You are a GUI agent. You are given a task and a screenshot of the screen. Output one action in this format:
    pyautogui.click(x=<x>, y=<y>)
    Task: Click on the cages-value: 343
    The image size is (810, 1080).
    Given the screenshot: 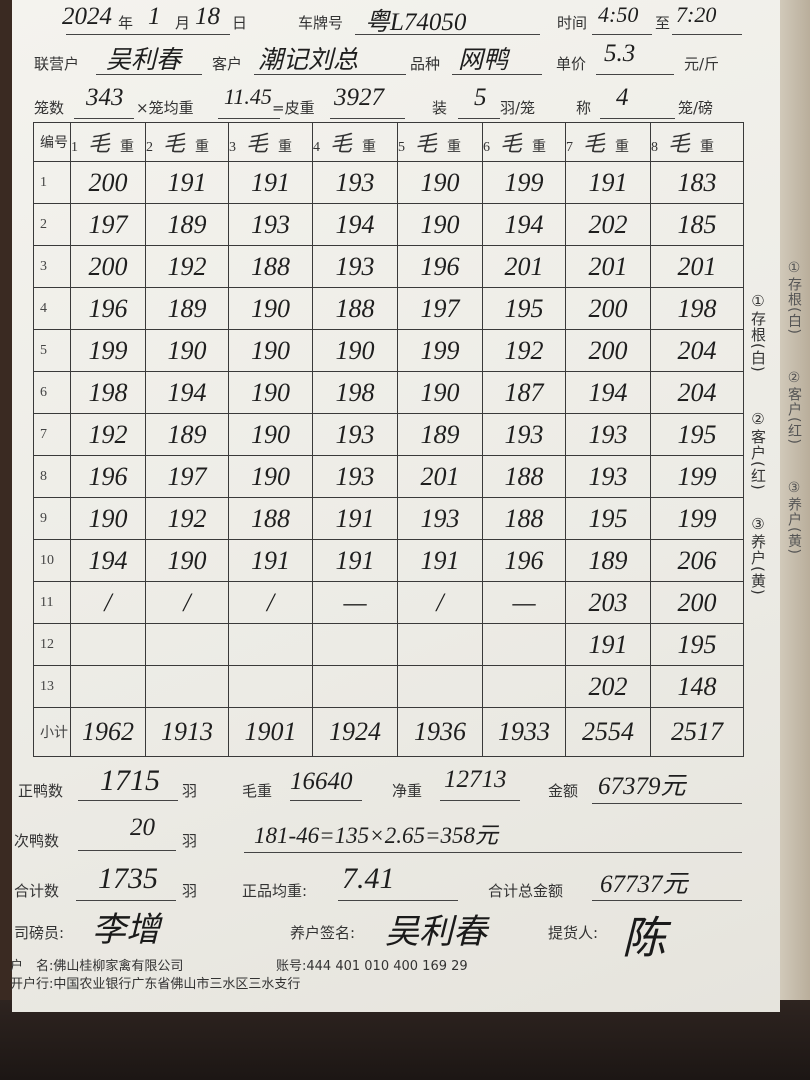 What is the action you would take?
    pyautogui.click(x=105, y=97)
    